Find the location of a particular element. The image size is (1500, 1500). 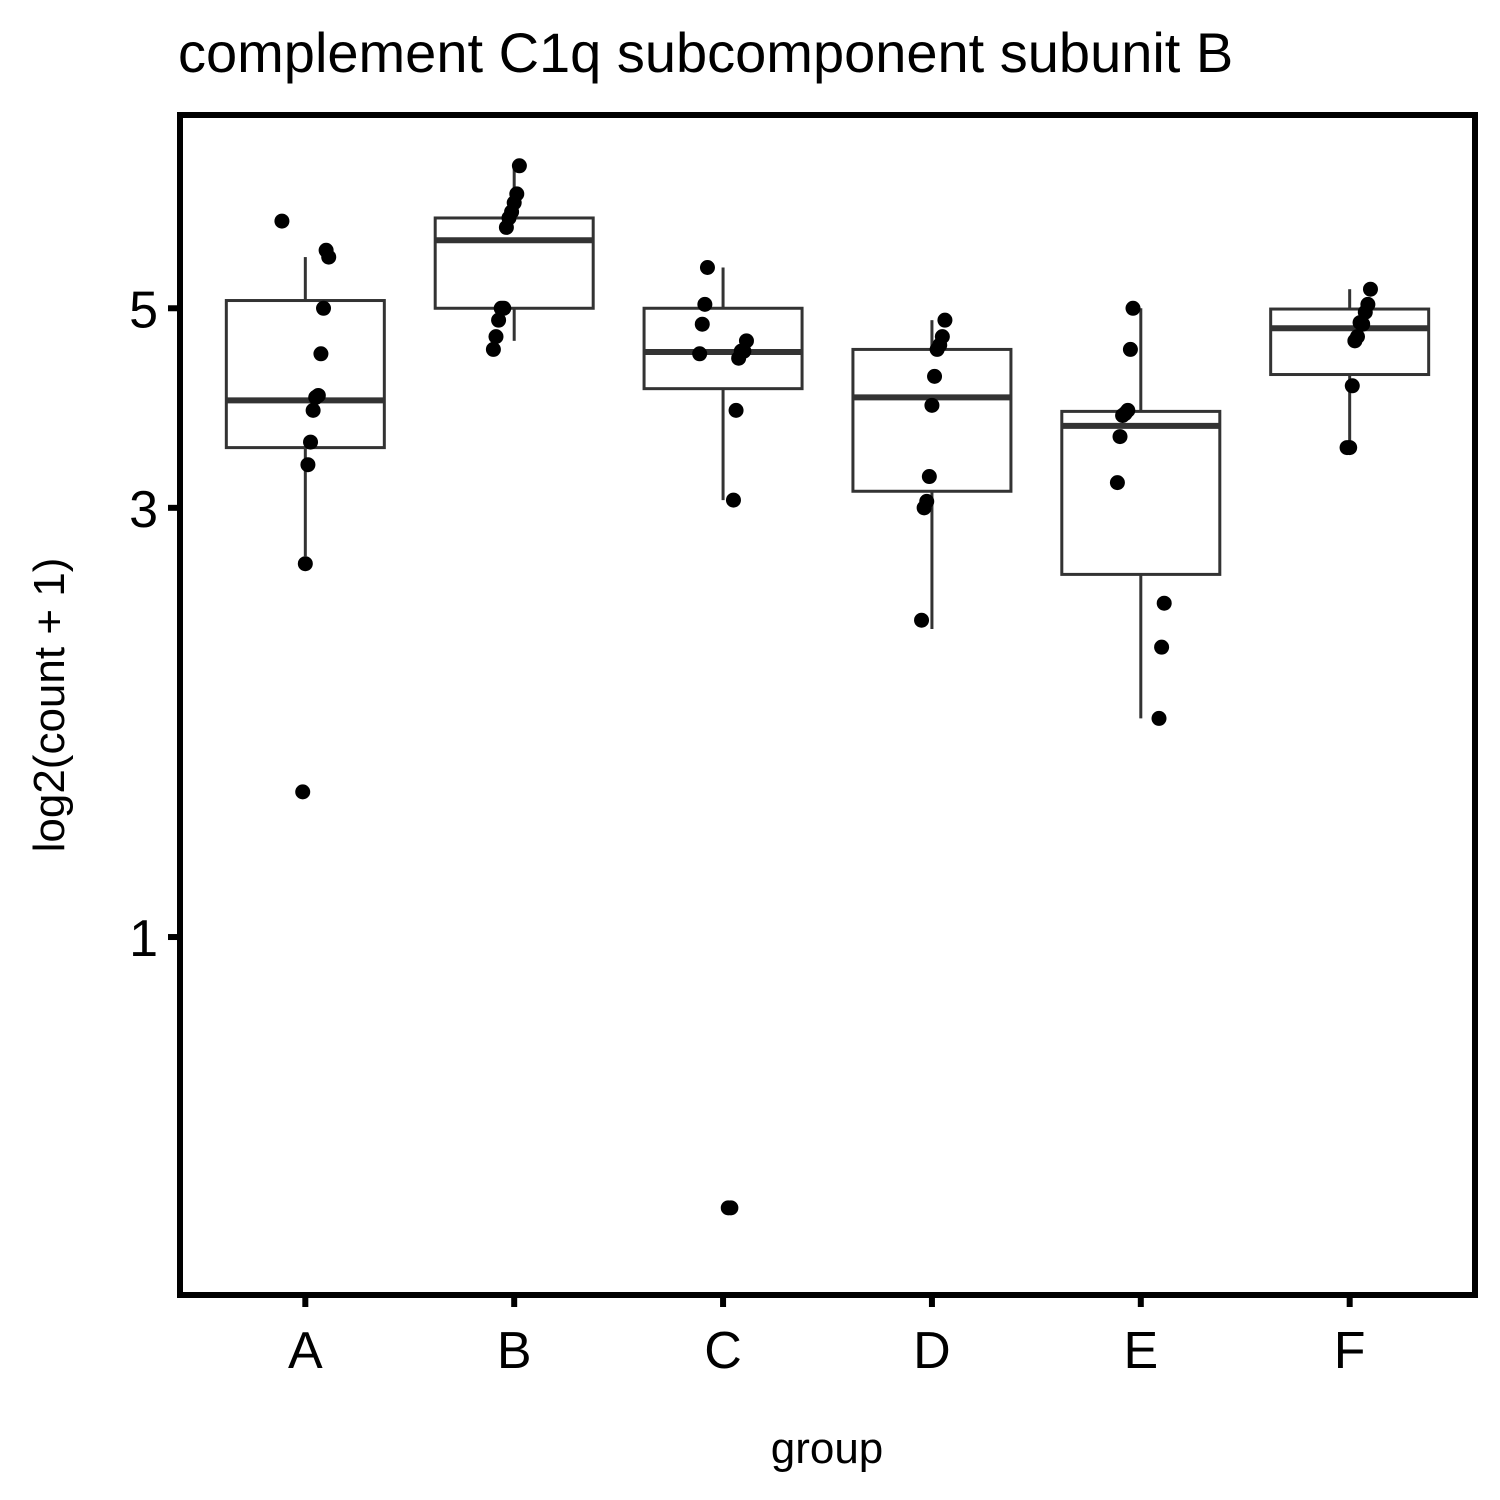

x-axis: A B C D E F is located at coordinates (827, 1337).